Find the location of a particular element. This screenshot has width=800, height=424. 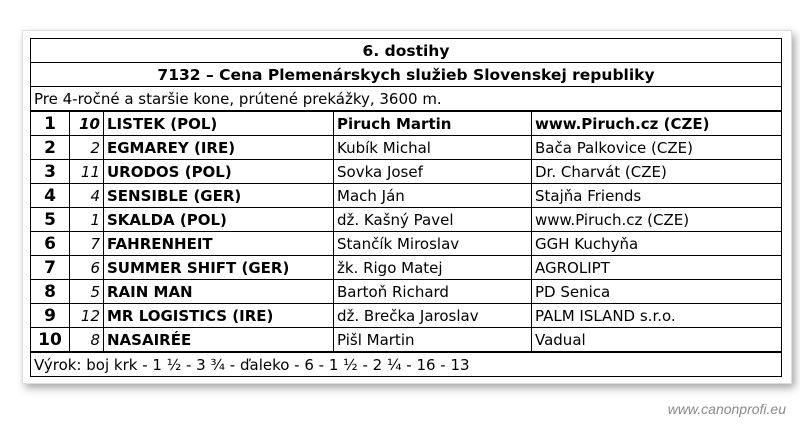

number-cell: 5 is located at coordinates (86, 291).